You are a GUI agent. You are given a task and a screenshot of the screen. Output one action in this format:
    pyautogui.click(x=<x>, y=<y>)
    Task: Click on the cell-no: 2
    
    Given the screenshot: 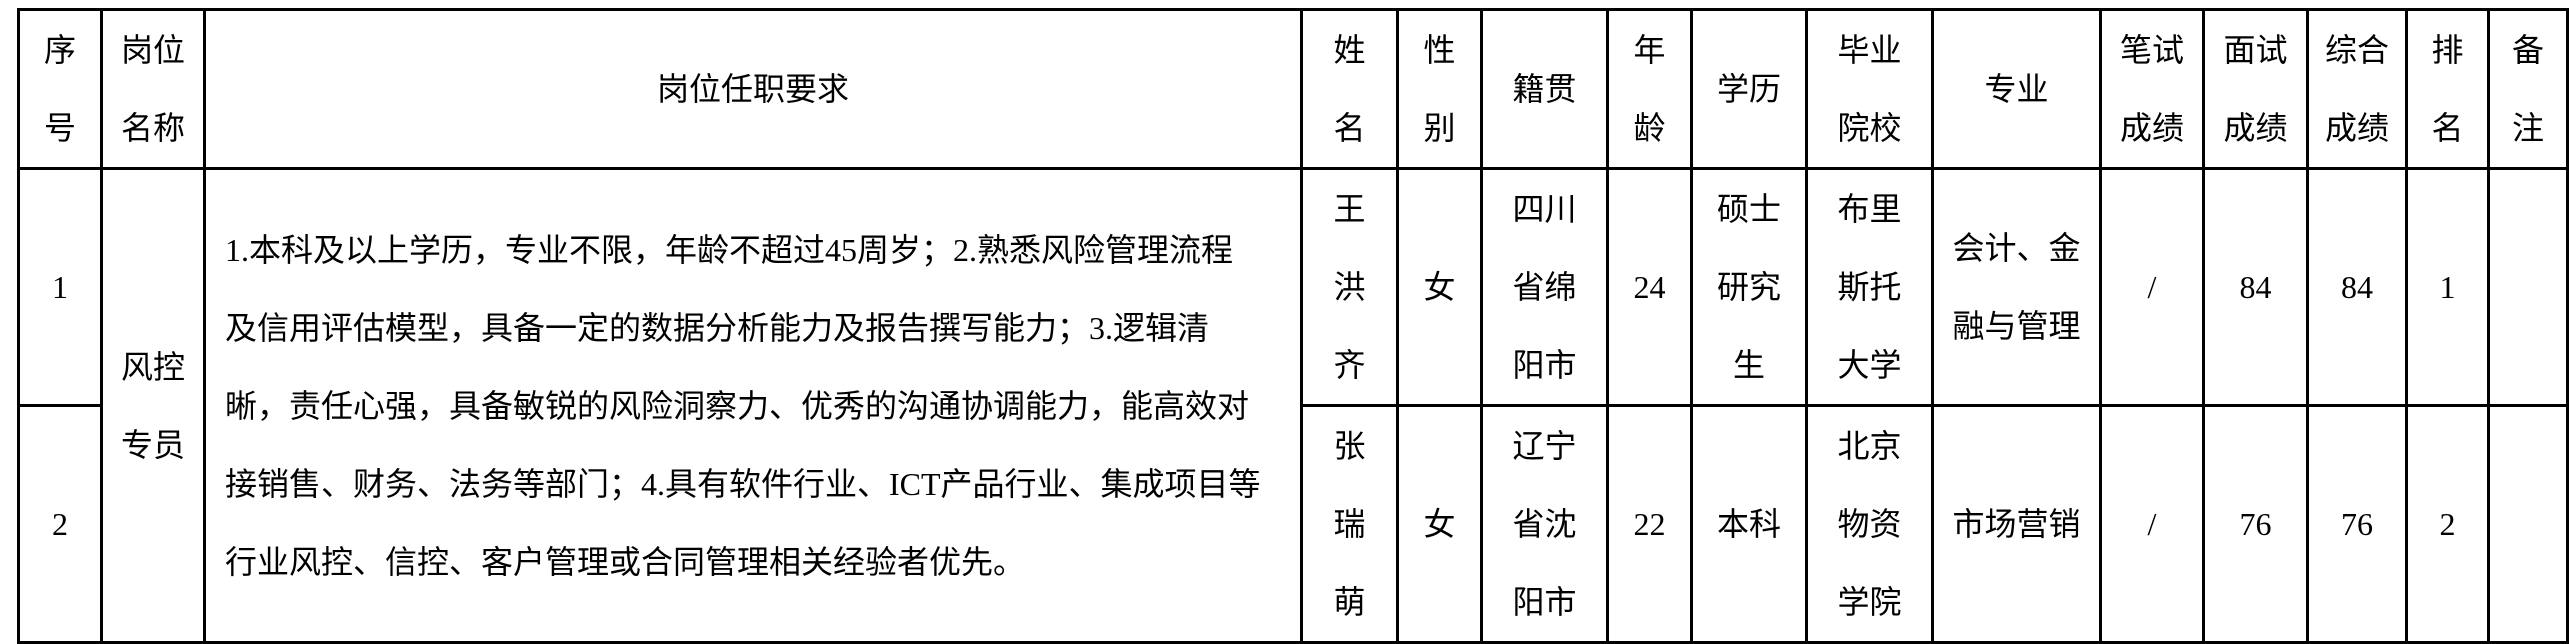 What is the action you would take?
    pyautogui.click(x=60, y=524)
    